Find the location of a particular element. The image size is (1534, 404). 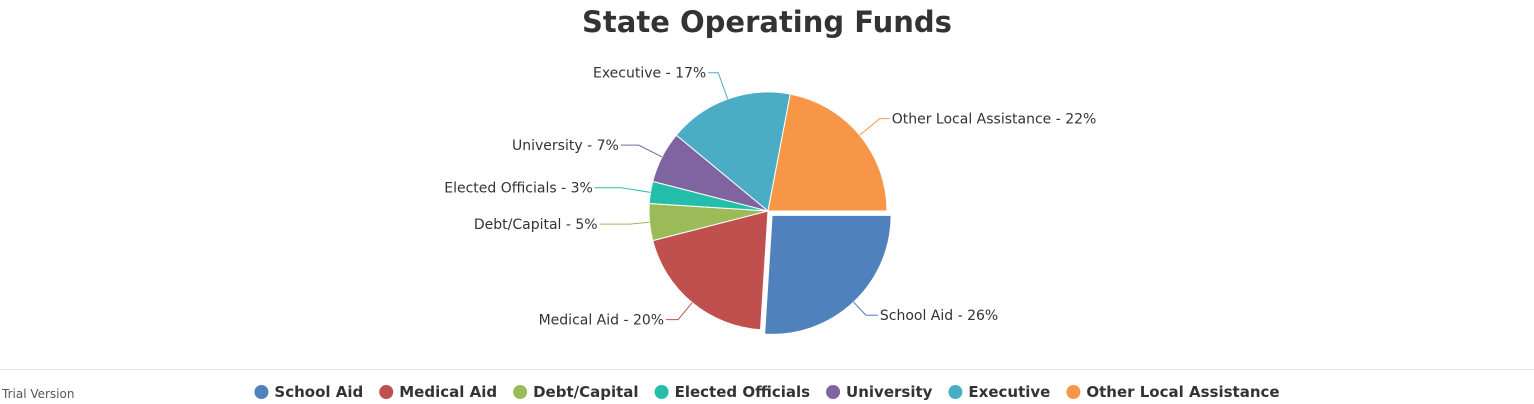

legend-label-other-local-assistance: Other Local Assistance is located at coordinates (1182, 392).